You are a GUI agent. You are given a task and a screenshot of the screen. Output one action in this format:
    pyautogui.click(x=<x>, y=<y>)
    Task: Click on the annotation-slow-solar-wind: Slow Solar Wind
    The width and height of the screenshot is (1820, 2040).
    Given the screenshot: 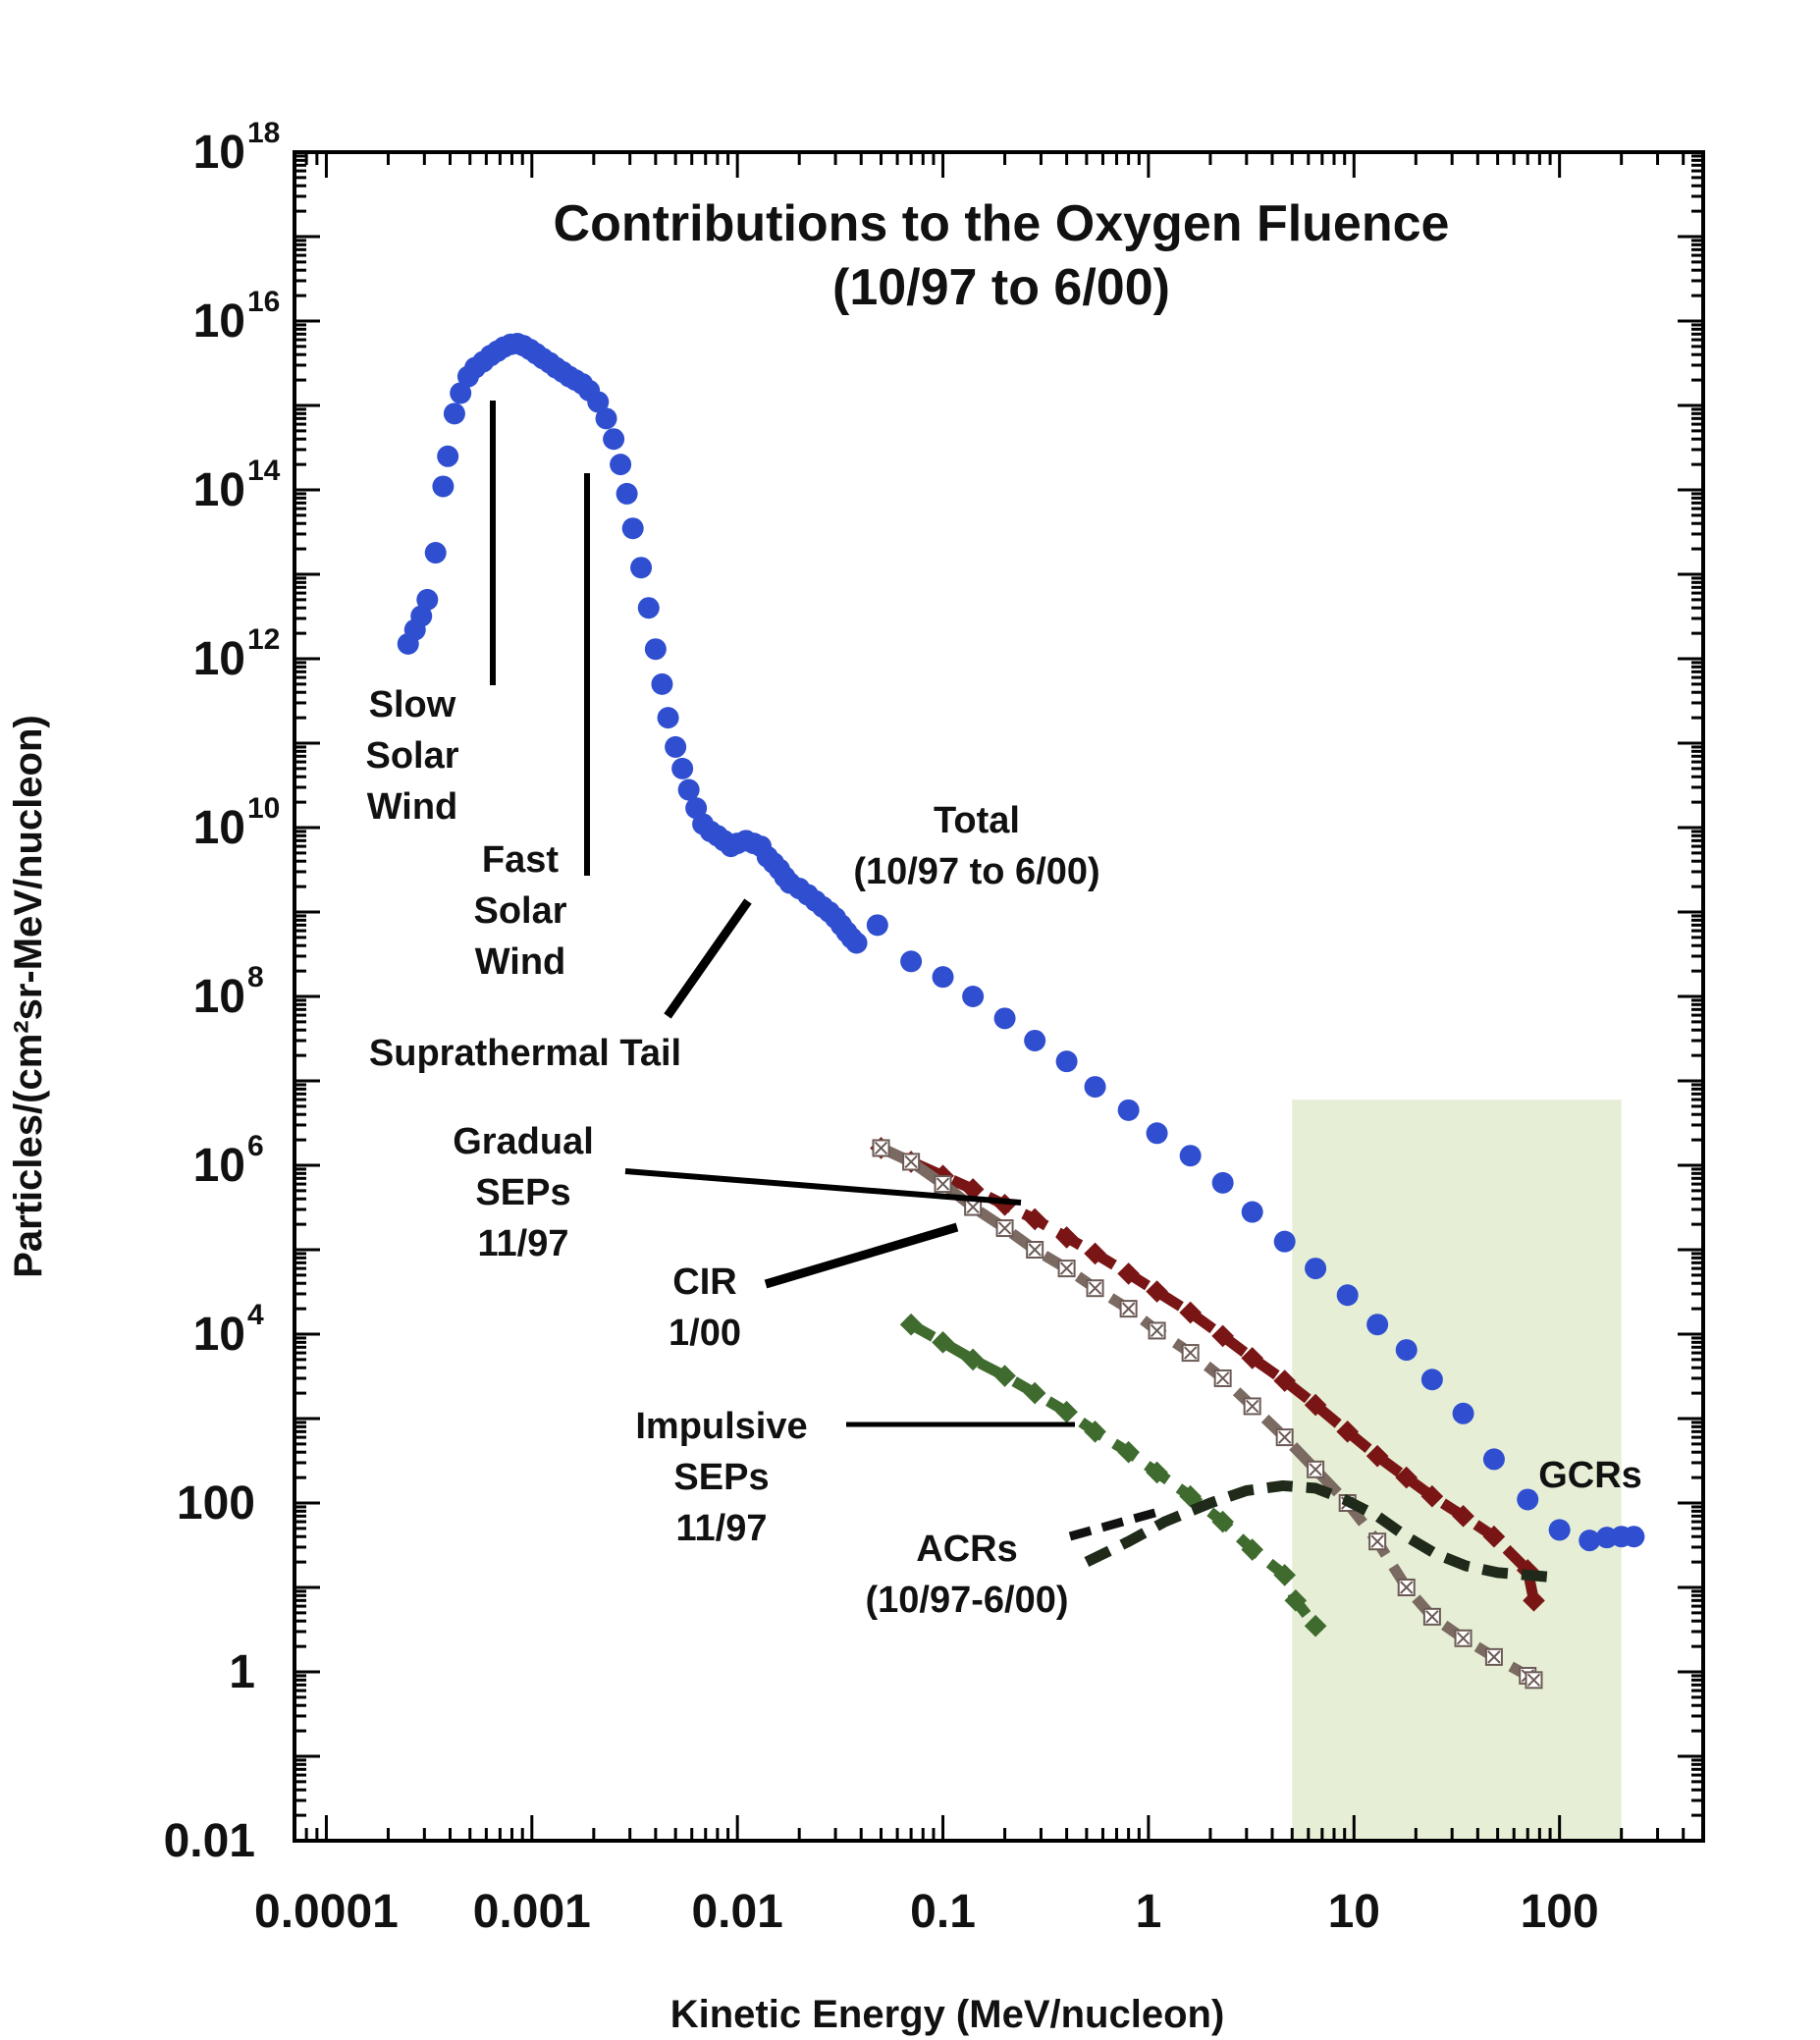 What is the action you would take?
    pyautogui.click(x=411, y=756)
    